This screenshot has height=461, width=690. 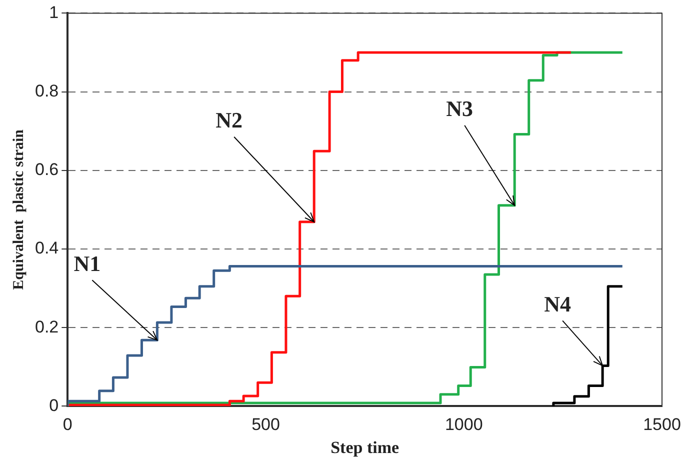 What do you see at coordinates (18, 209) in the screenshot?
I see `y-axis-title: Equivalent plastic strain` at bounding box center [18, 209].